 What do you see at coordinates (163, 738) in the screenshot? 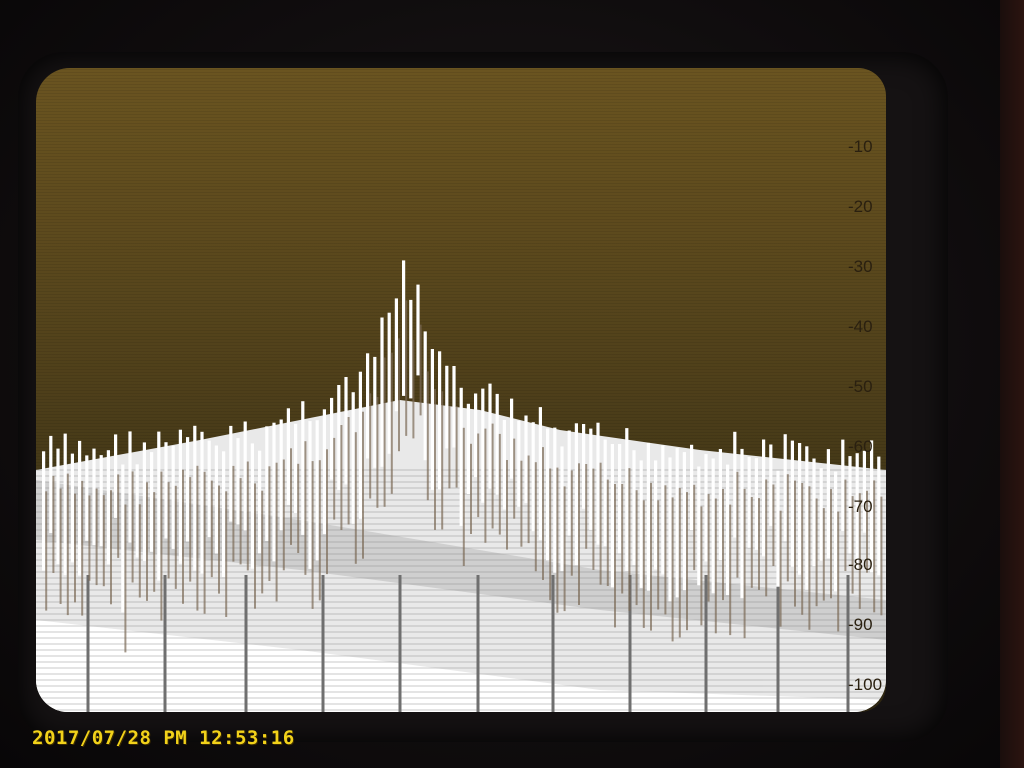
I see `timestamp-overlay: 2017/07/28 PM 12:53:16` at bounding box center [163, 738].